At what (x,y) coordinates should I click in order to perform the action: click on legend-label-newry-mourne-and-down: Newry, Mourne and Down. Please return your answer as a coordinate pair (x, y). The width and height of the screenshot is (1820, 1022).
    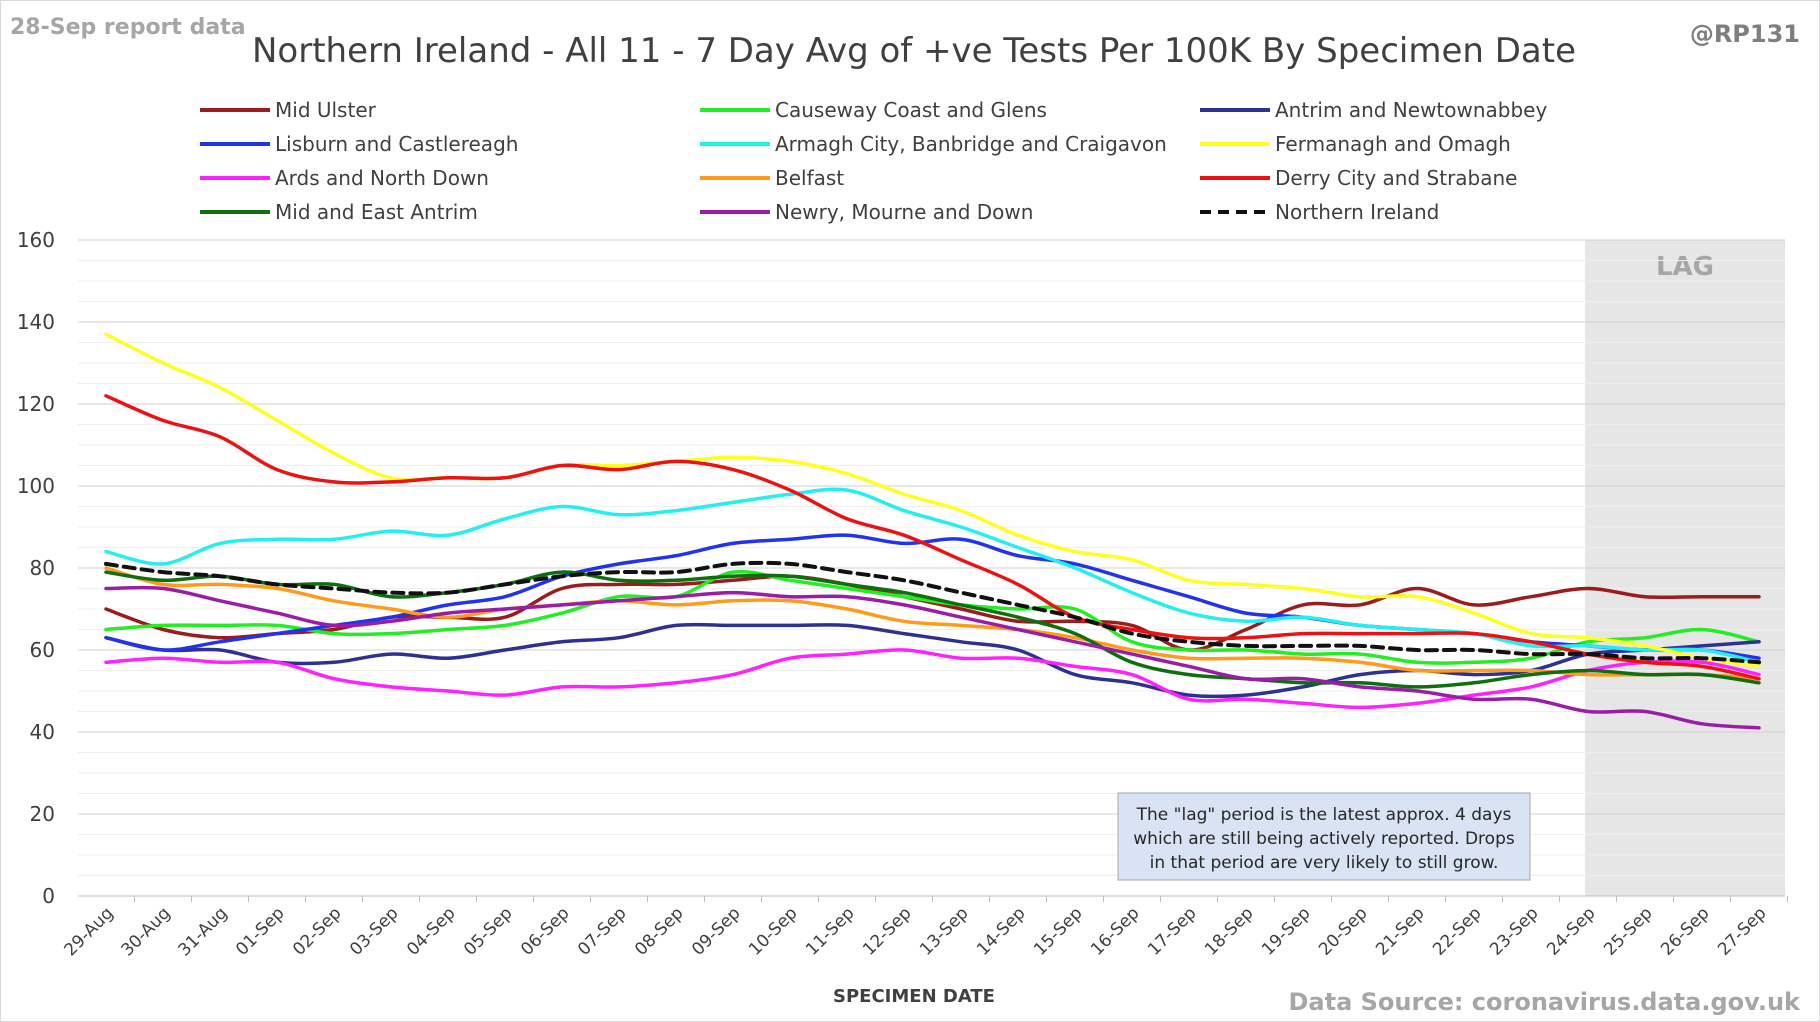
    Looking at the image, I should click on (904, 212).